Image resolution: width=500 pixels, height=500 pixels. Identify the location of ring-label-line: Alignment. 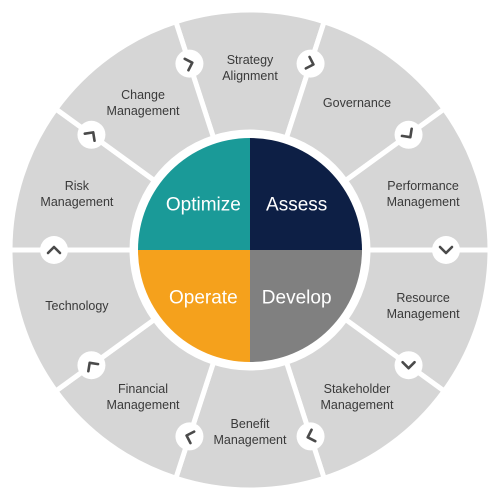
(250, 76).